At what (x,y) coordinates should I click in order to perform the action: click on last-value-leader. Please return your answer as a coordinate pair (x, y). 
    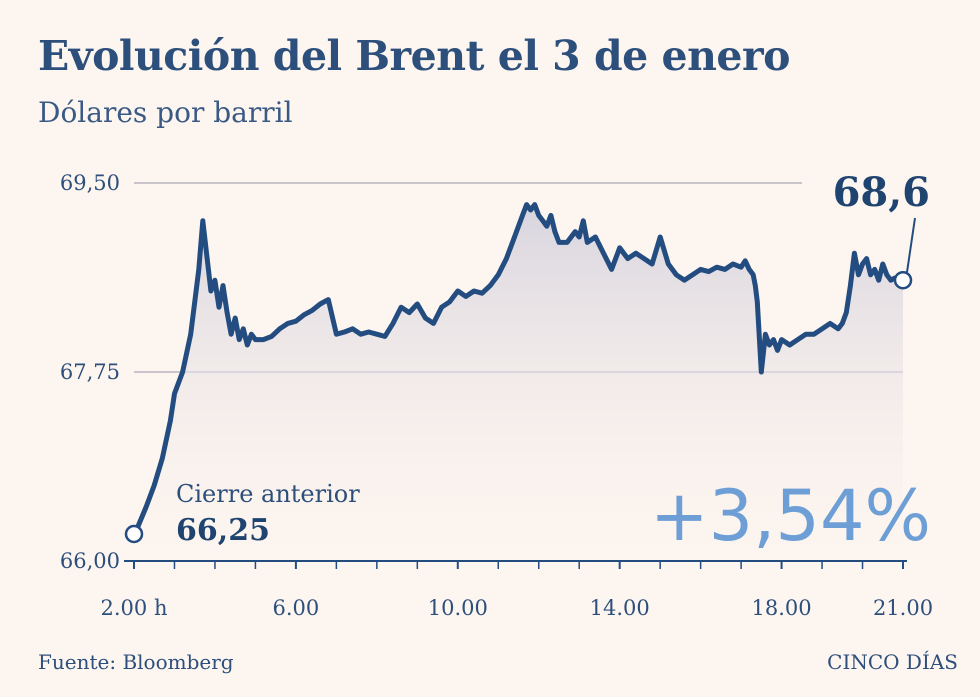
    Looking at the image, I should click on (911, 245).